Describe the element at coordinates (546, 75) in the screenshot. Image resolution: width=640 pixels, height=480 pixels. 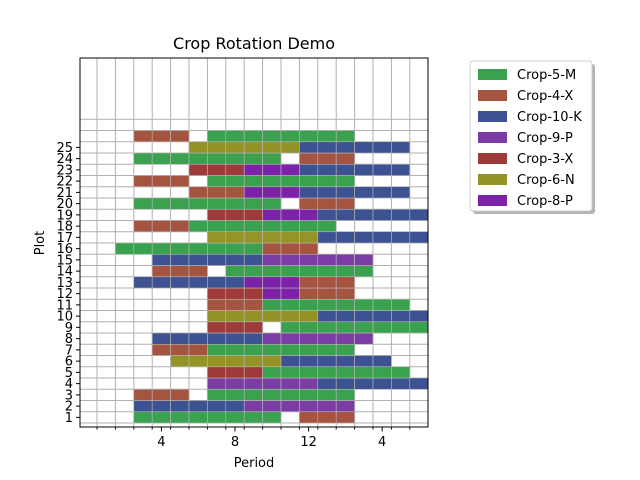
I see `legend-label: Crop-5-M` at that location.